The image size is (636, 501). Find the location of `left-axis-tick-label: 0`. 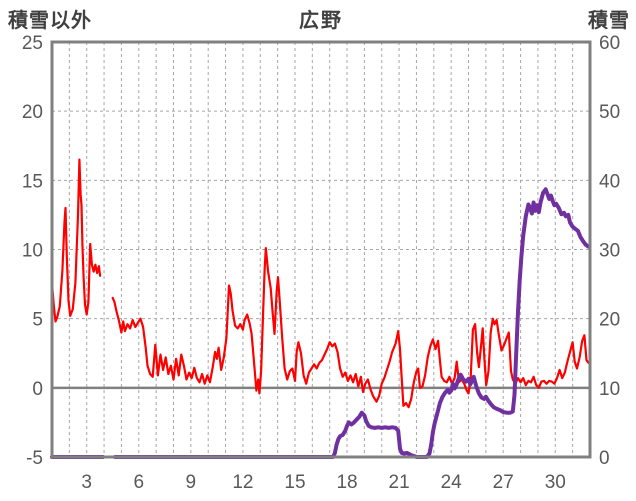

left-axis-tick-label: 0 is located at coordinates (37, 389).